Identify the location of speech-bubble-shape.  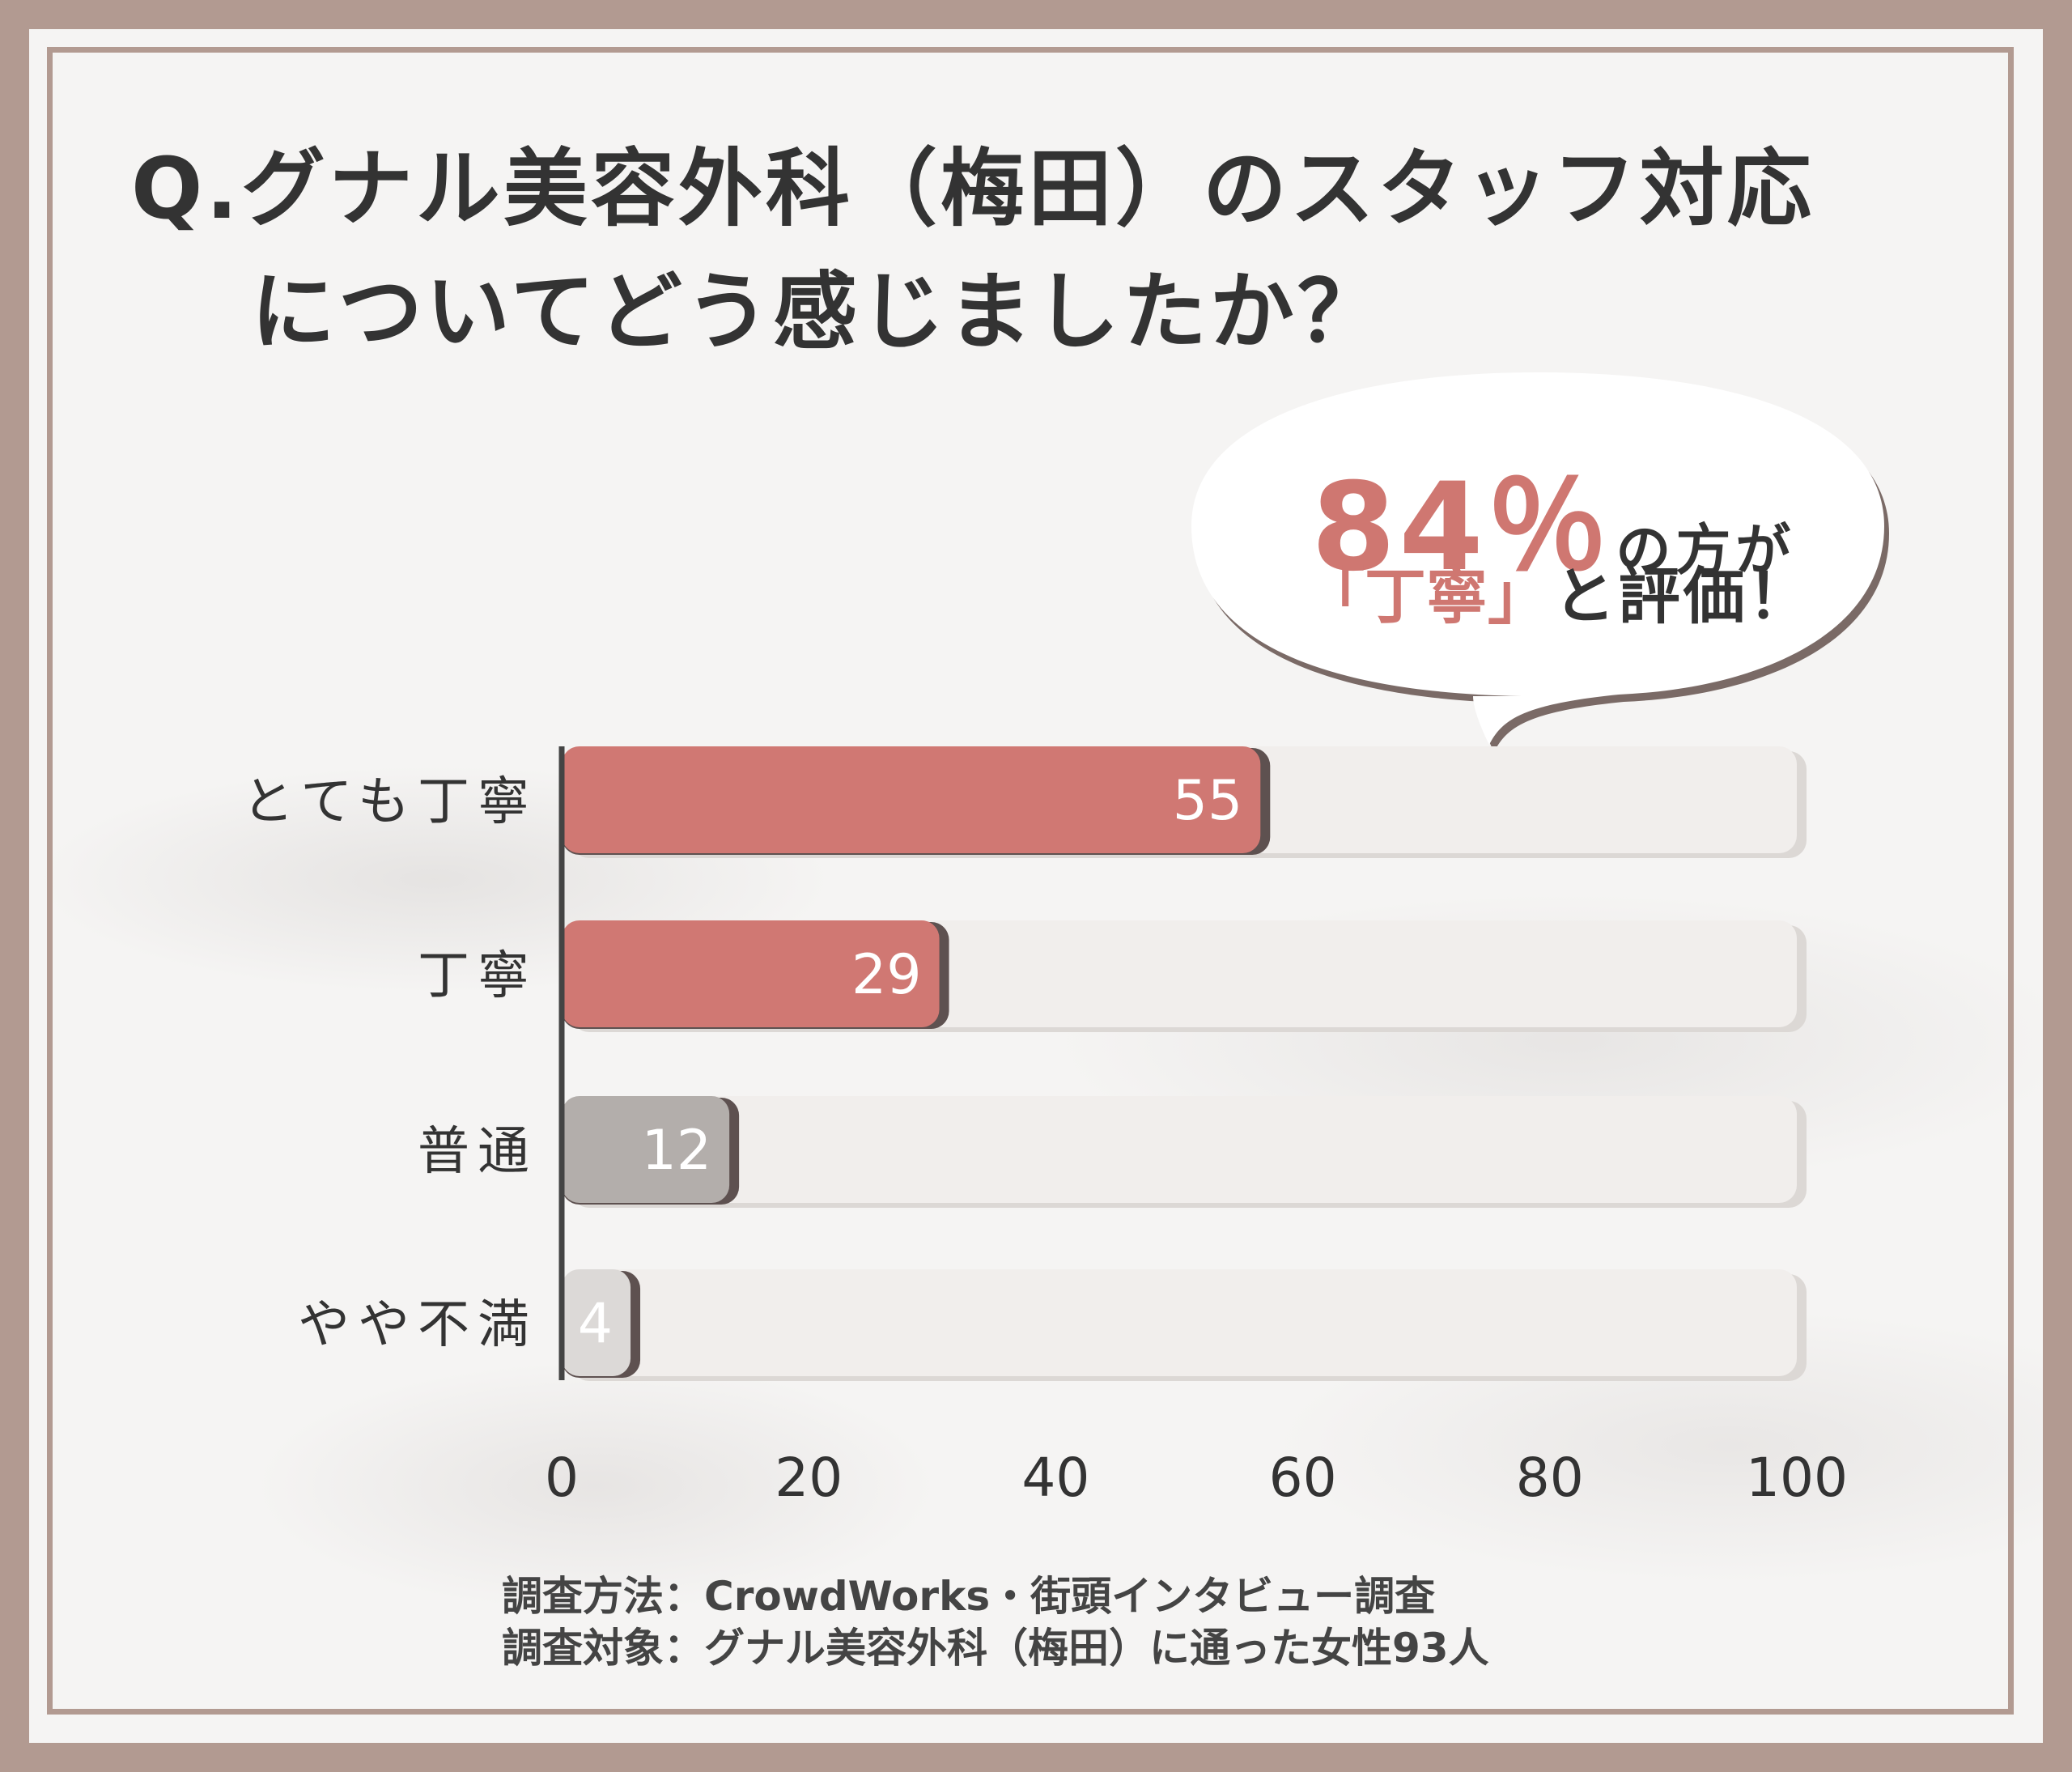
(1540, 579).